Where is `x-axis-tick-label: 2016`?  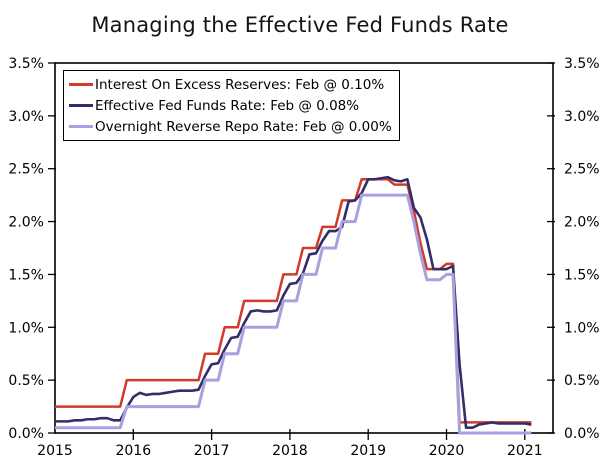
x-axis-tick-label: 2016 is located at coordinates (133, 451).